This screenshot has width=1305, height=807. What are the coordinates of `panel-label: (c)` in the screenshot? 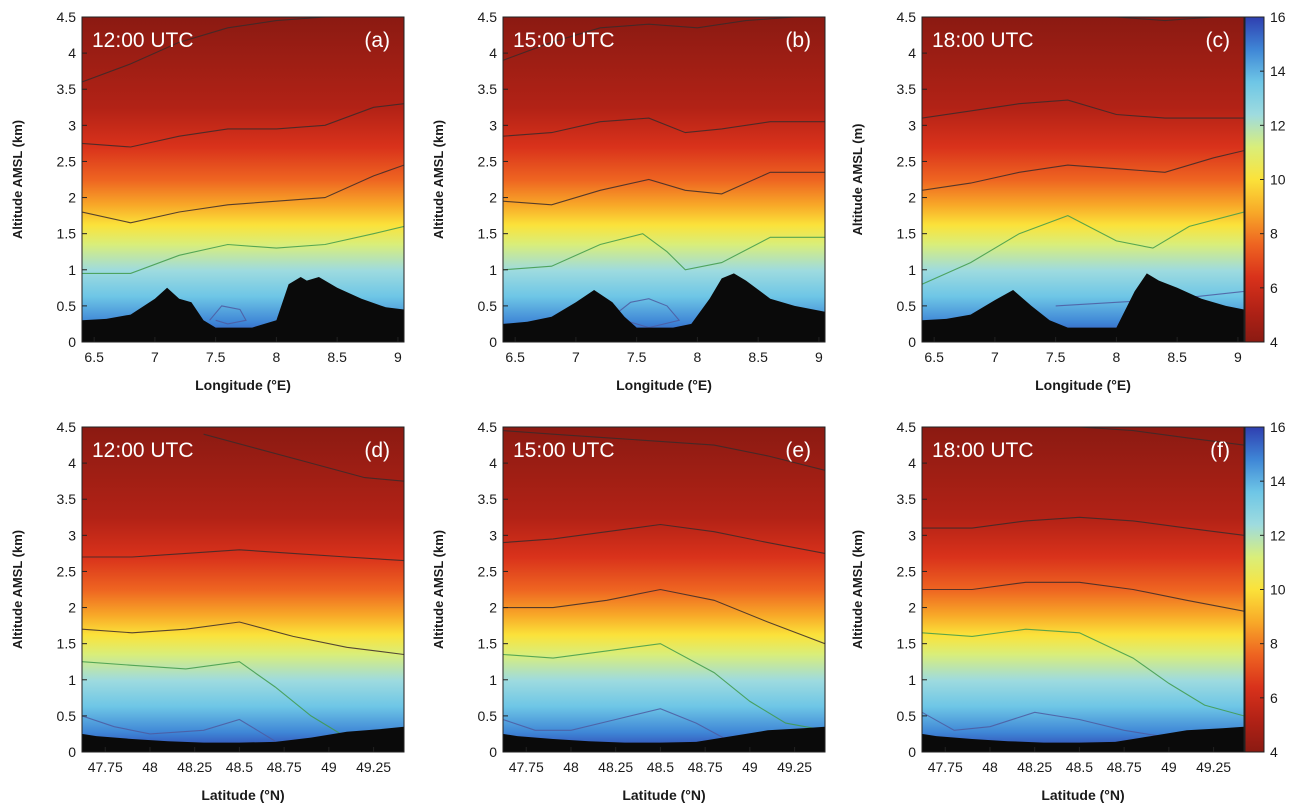 It's located at (1218, 40).